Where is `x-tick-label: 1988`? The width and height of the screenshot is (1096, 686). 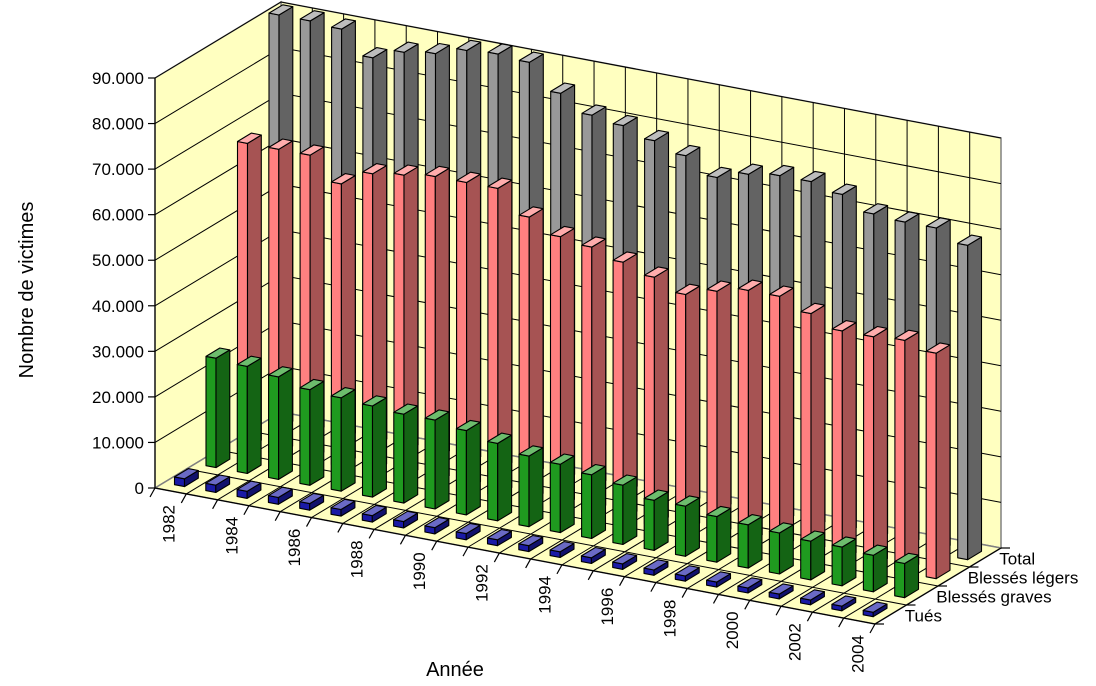
x-tick-label: 1988 is located at coordinates (357, 559).